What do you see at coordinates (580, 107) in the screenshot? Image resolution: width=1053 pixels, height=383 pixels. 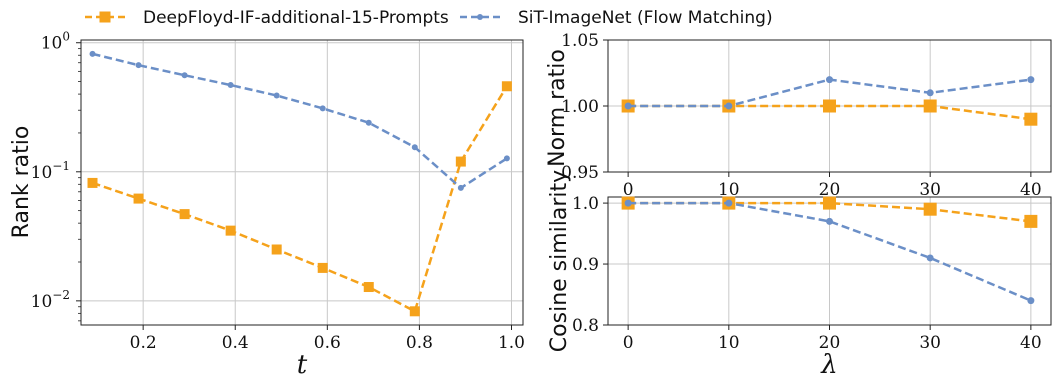 I see `y-tick-label: 1.00` at bounding box center [580, 107].